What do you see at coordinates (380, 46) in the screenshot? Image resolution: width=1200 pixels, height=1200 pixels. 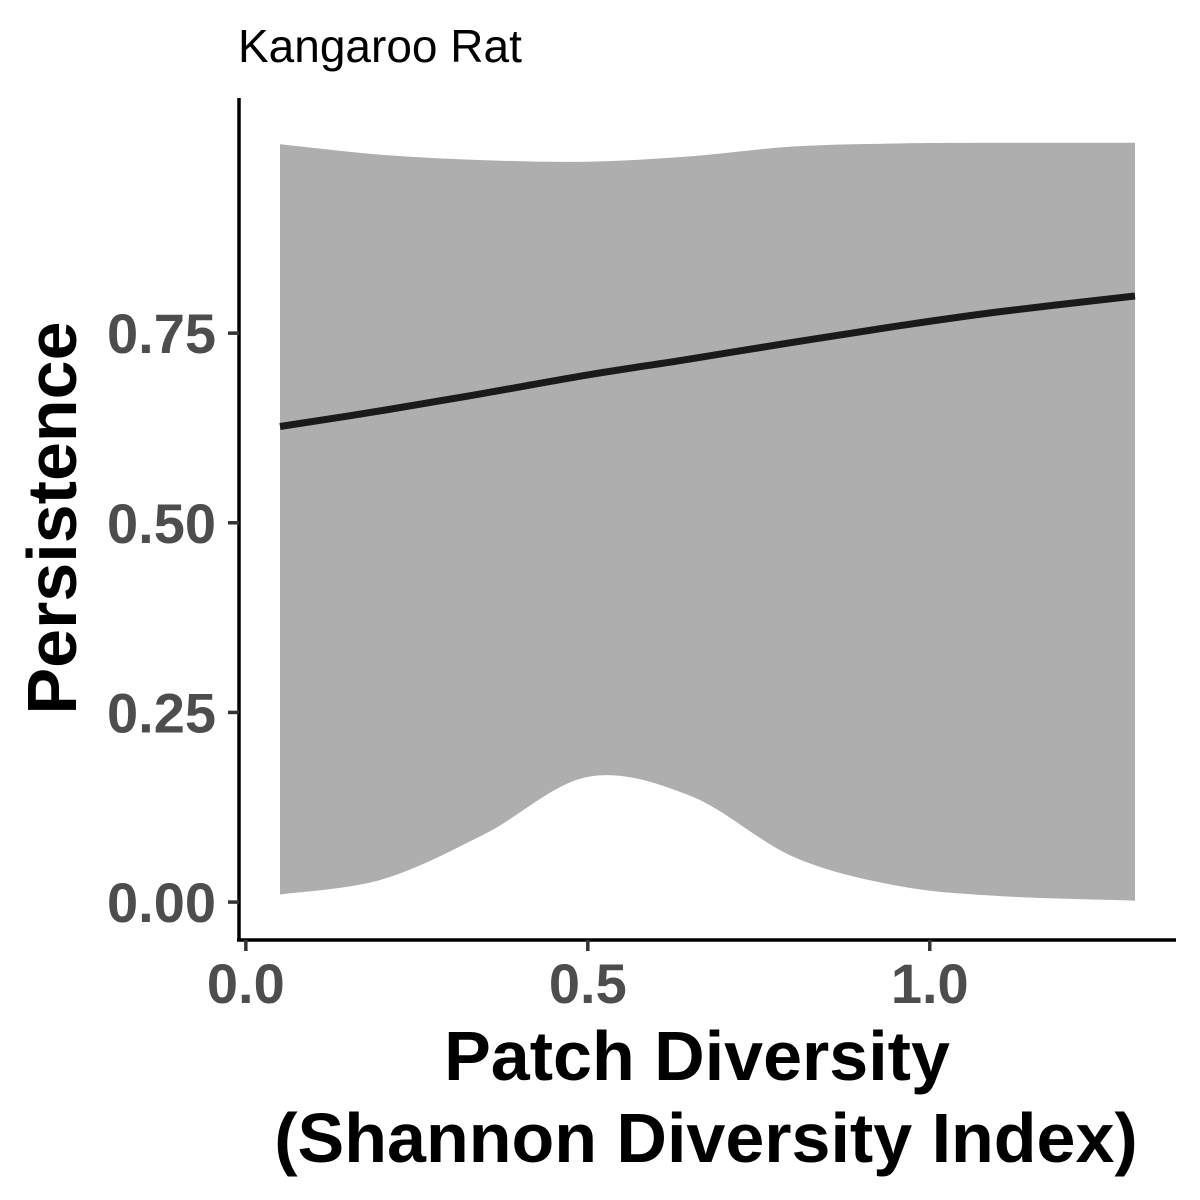 I see `chart-title: Kangaroo Rat` at bounding box center [380, 46].